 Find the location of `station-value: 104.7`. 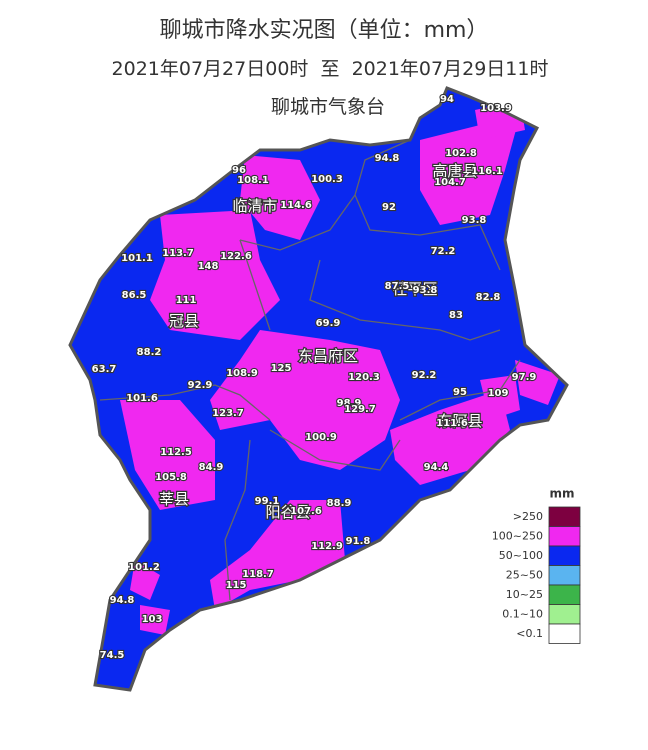

station-value: 104.7 is located at coordinates (450, 182).